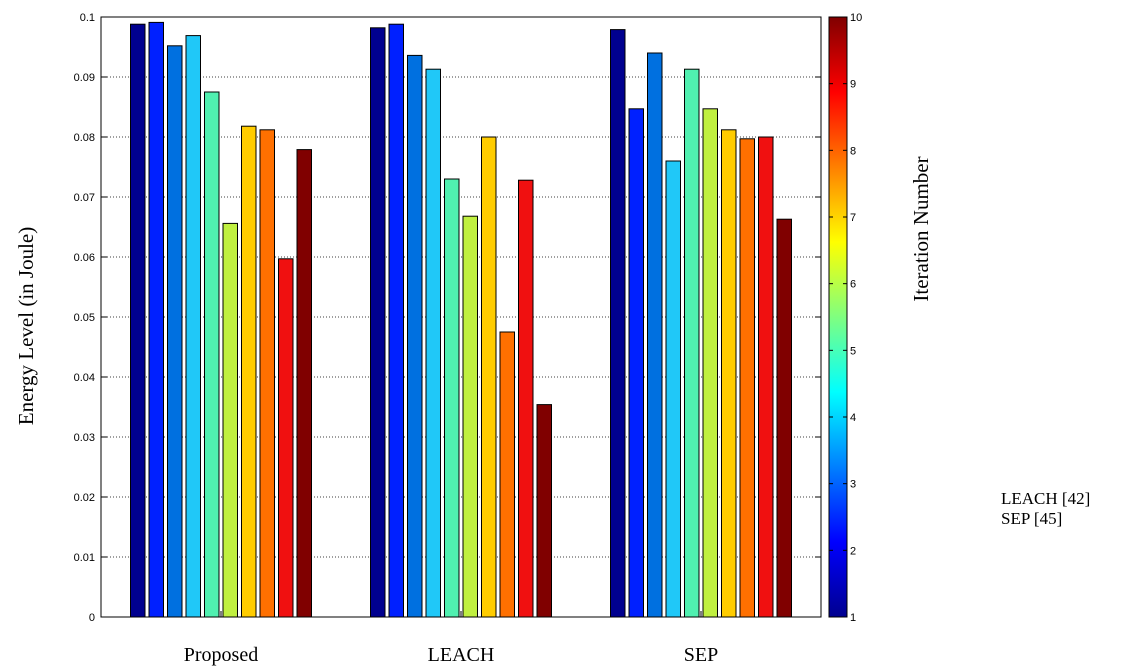 This screenshot has height=669, width=1148. I want to click on colorbar-tick-labels: 1 2 3 4 5 6 7 8 9 10, so click(845, 318).